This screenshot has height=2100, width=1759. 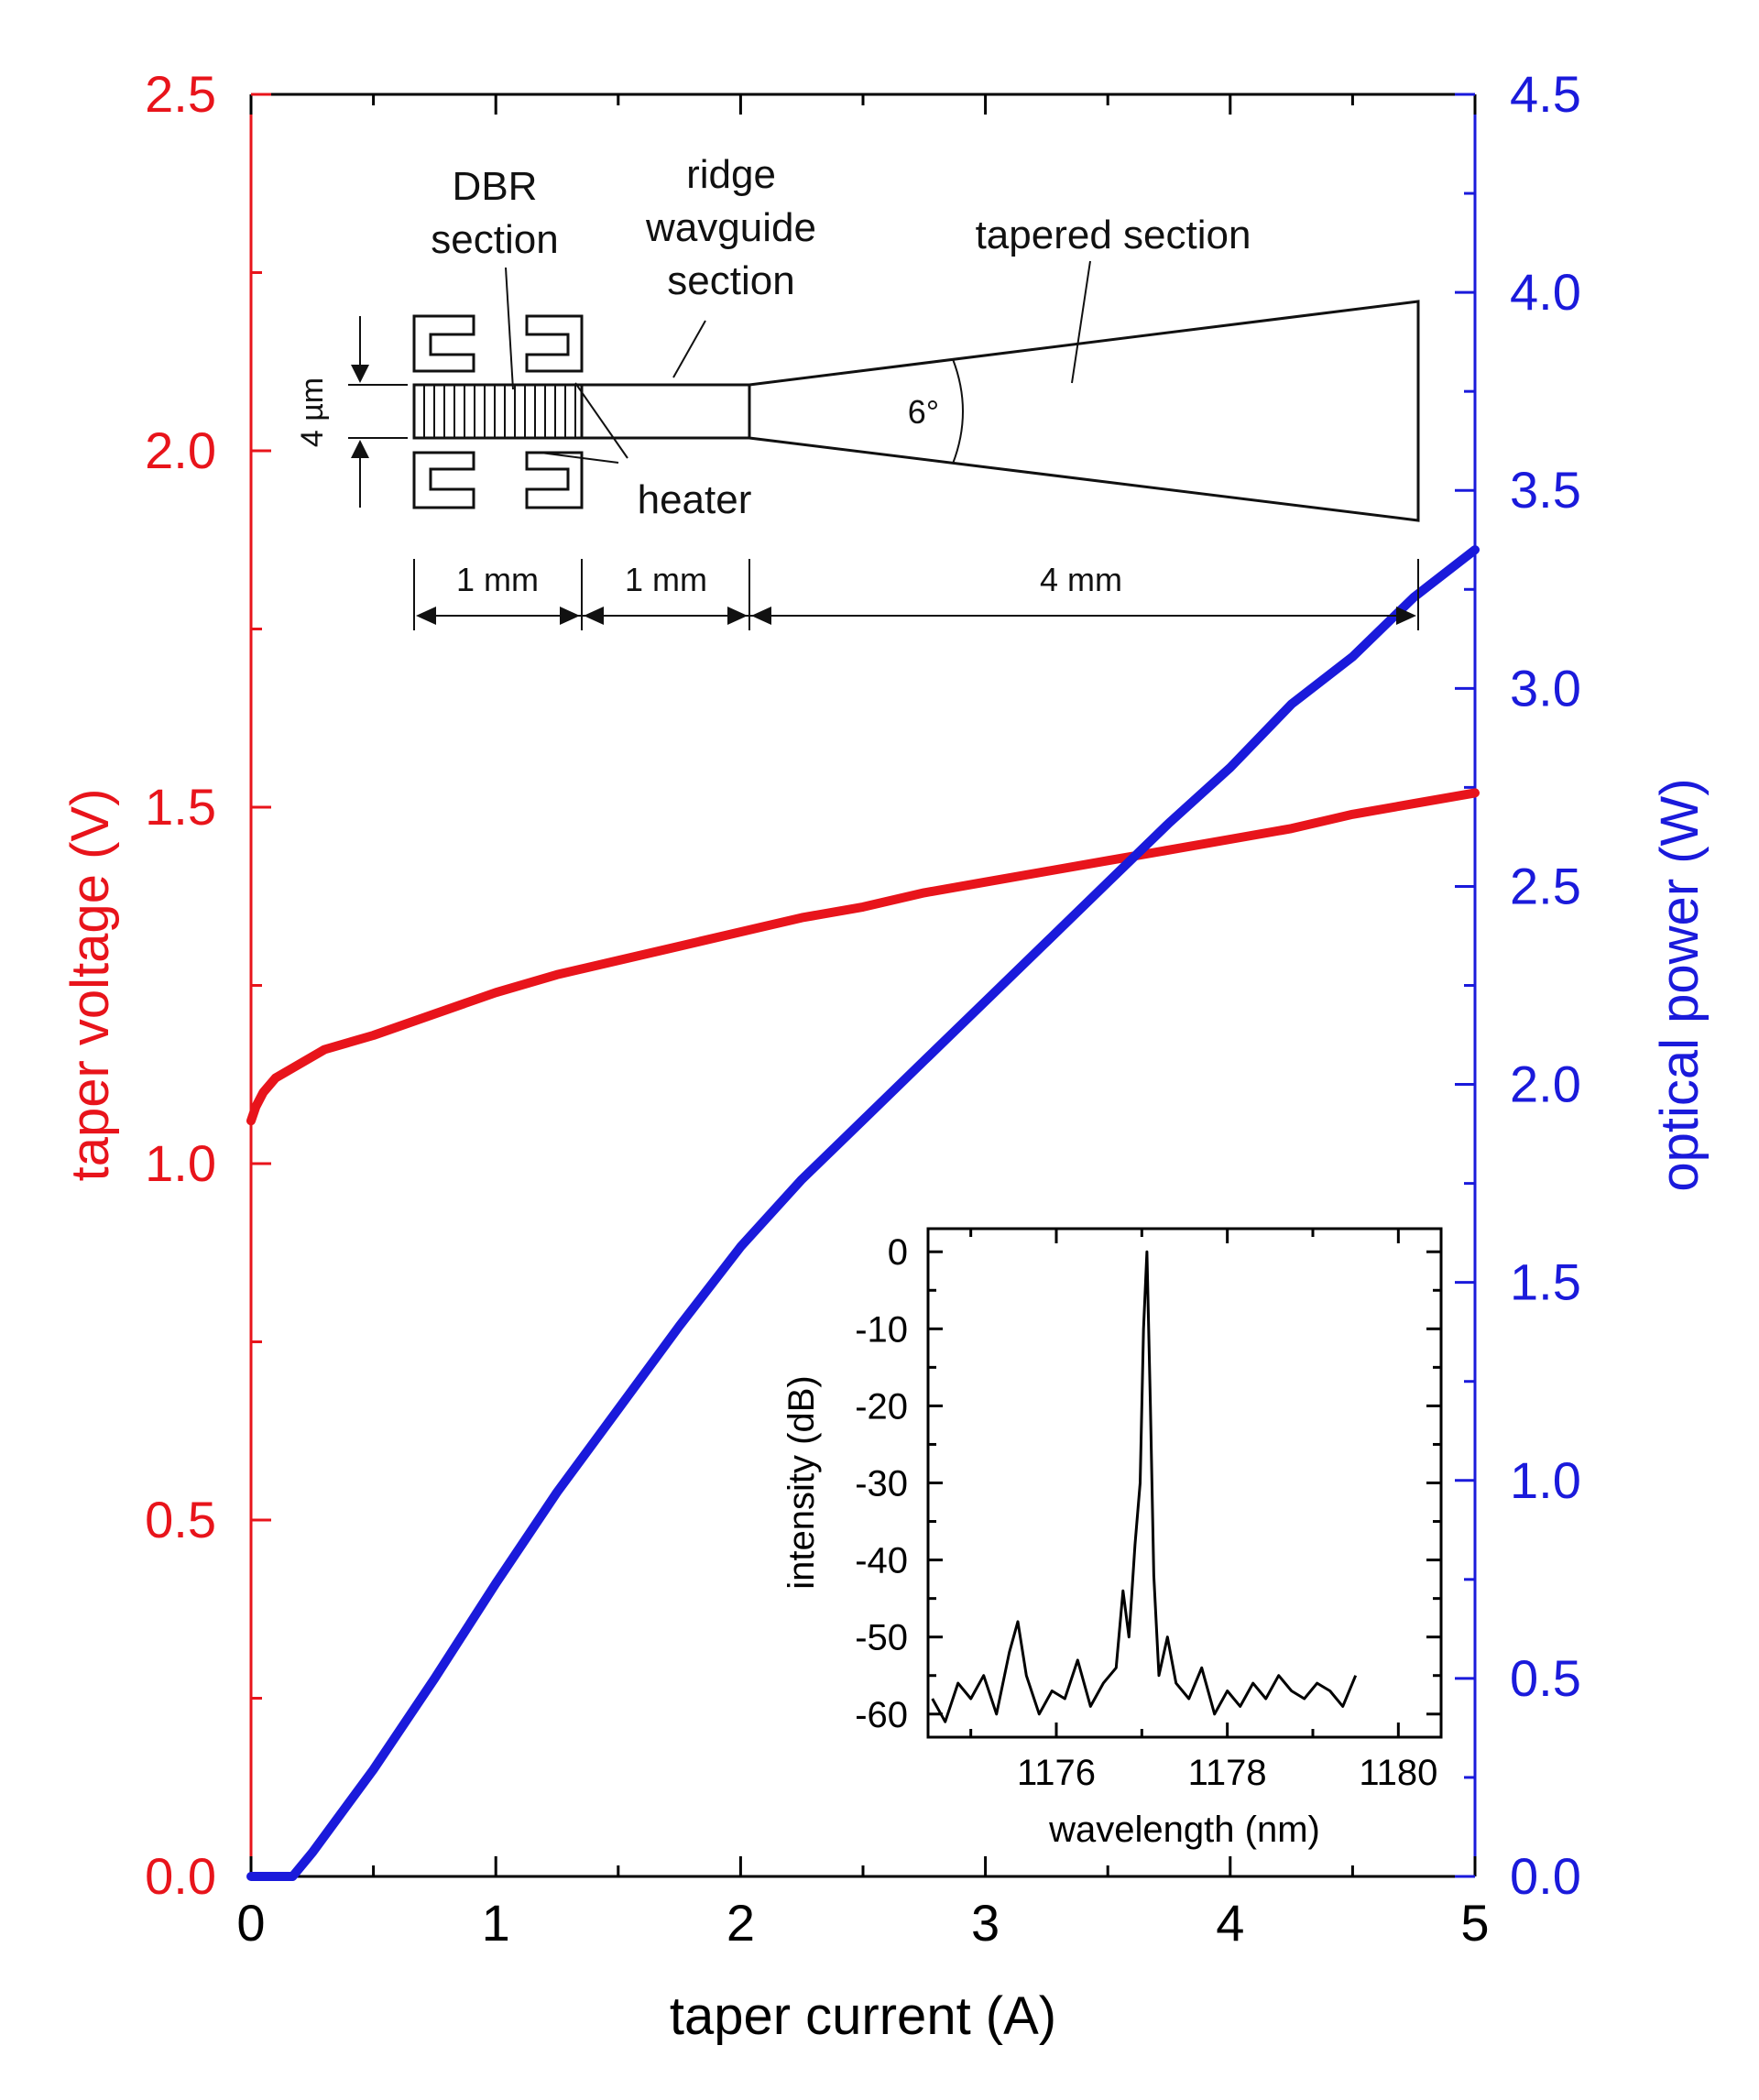 What do you see at coordinates (496, 186) in the screenshot?
I see `dbr-label-line1: DBR` at bounding box center [496, 186].